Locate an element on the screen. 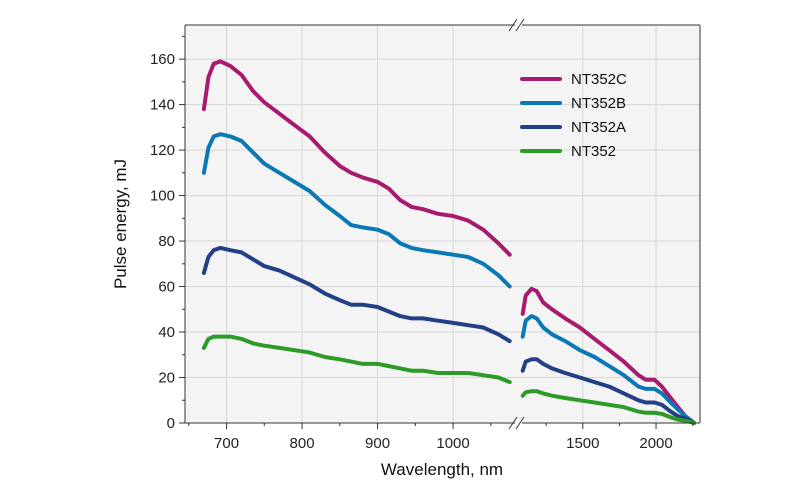  legend-label-NT352A: NT352A is located at coordinates (598, 127).